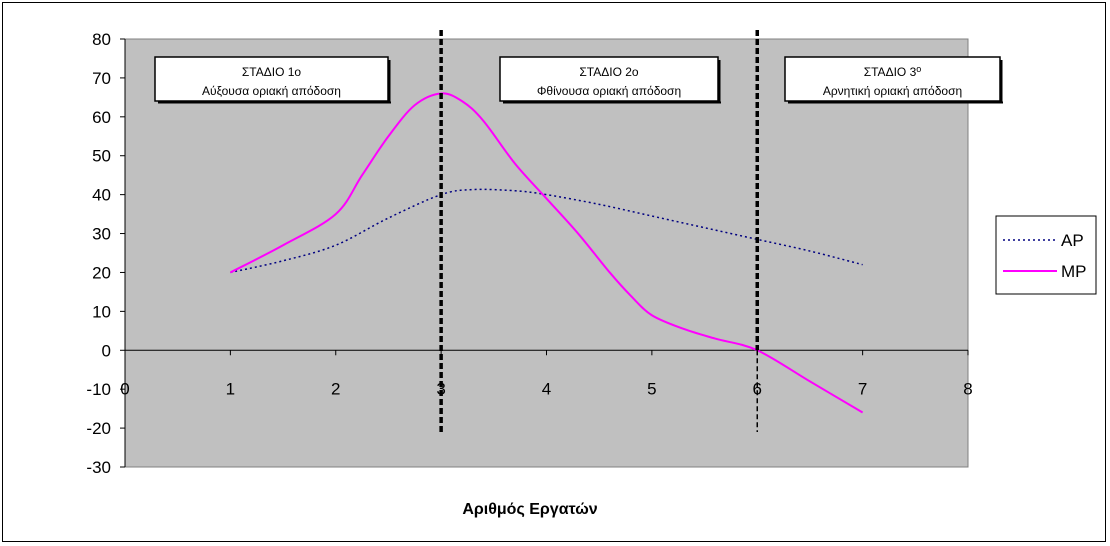 Image resolution: width=1110 pixels, height=546 pixels. Describe the element at coordinates (101, 195) in the screenshot. I see `y-tick-label: 40` at that location.